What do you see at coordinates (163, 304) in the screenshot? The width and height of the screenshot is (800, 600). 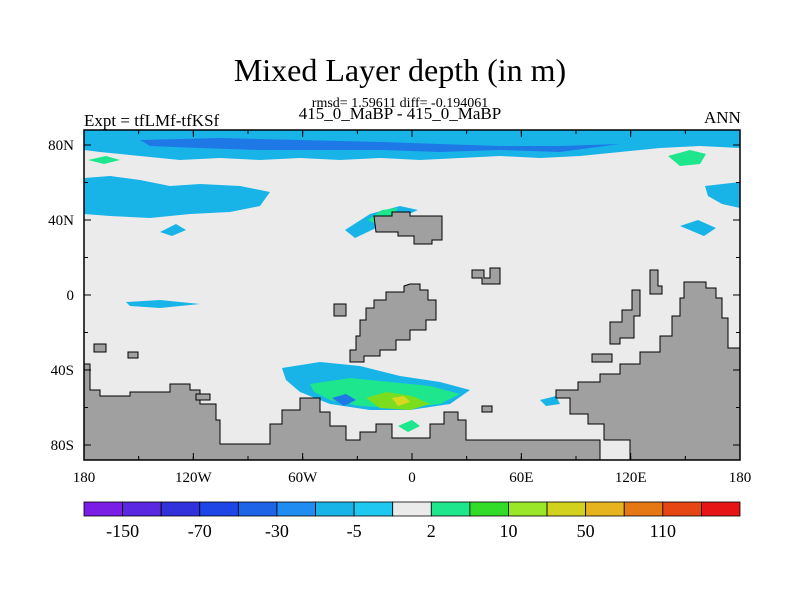 I see `tropical-negative` at bounding box center [163, 304].